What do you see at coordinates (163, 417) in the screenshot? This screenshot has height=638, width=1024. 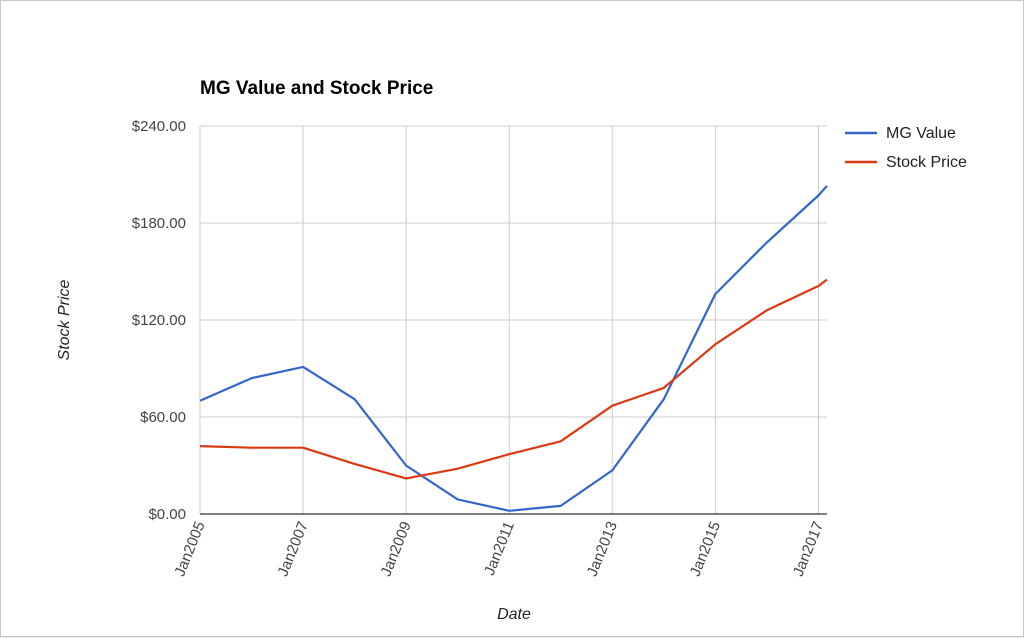 I see `y-tick-label: $60.00` at bounding box center [163, 417].